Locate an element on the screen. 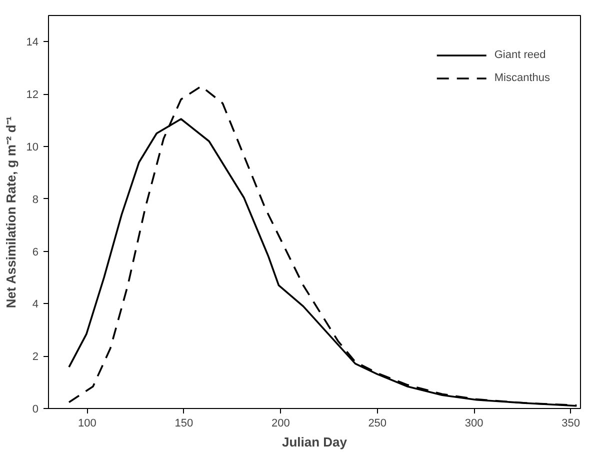 The image size is (590, 452). y-tick-label: 8 is located at coordinates (35, 200).